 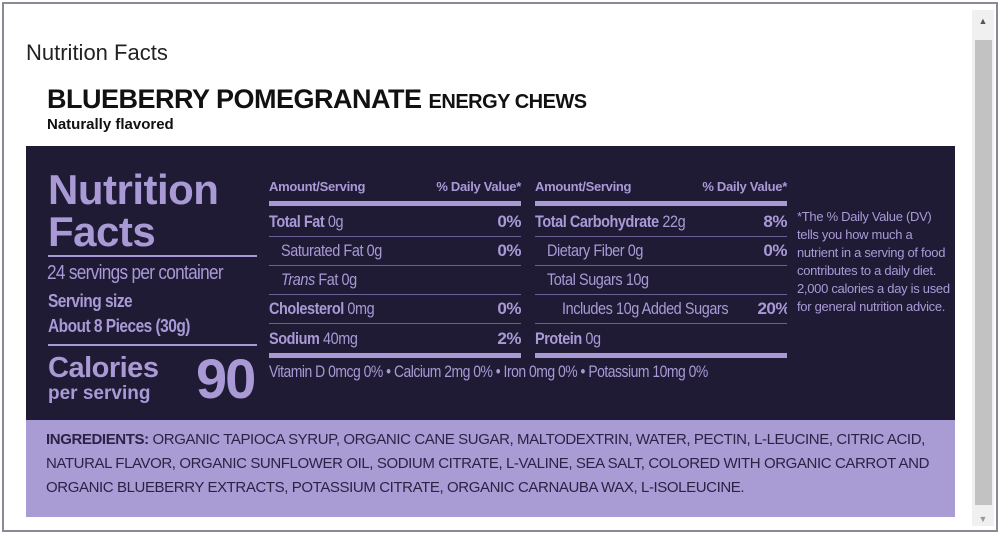 What do you see at coordinates (90, 301) in the screenshot?
I see `serving-size-label: Serving size` at bounding box center [90, 301].